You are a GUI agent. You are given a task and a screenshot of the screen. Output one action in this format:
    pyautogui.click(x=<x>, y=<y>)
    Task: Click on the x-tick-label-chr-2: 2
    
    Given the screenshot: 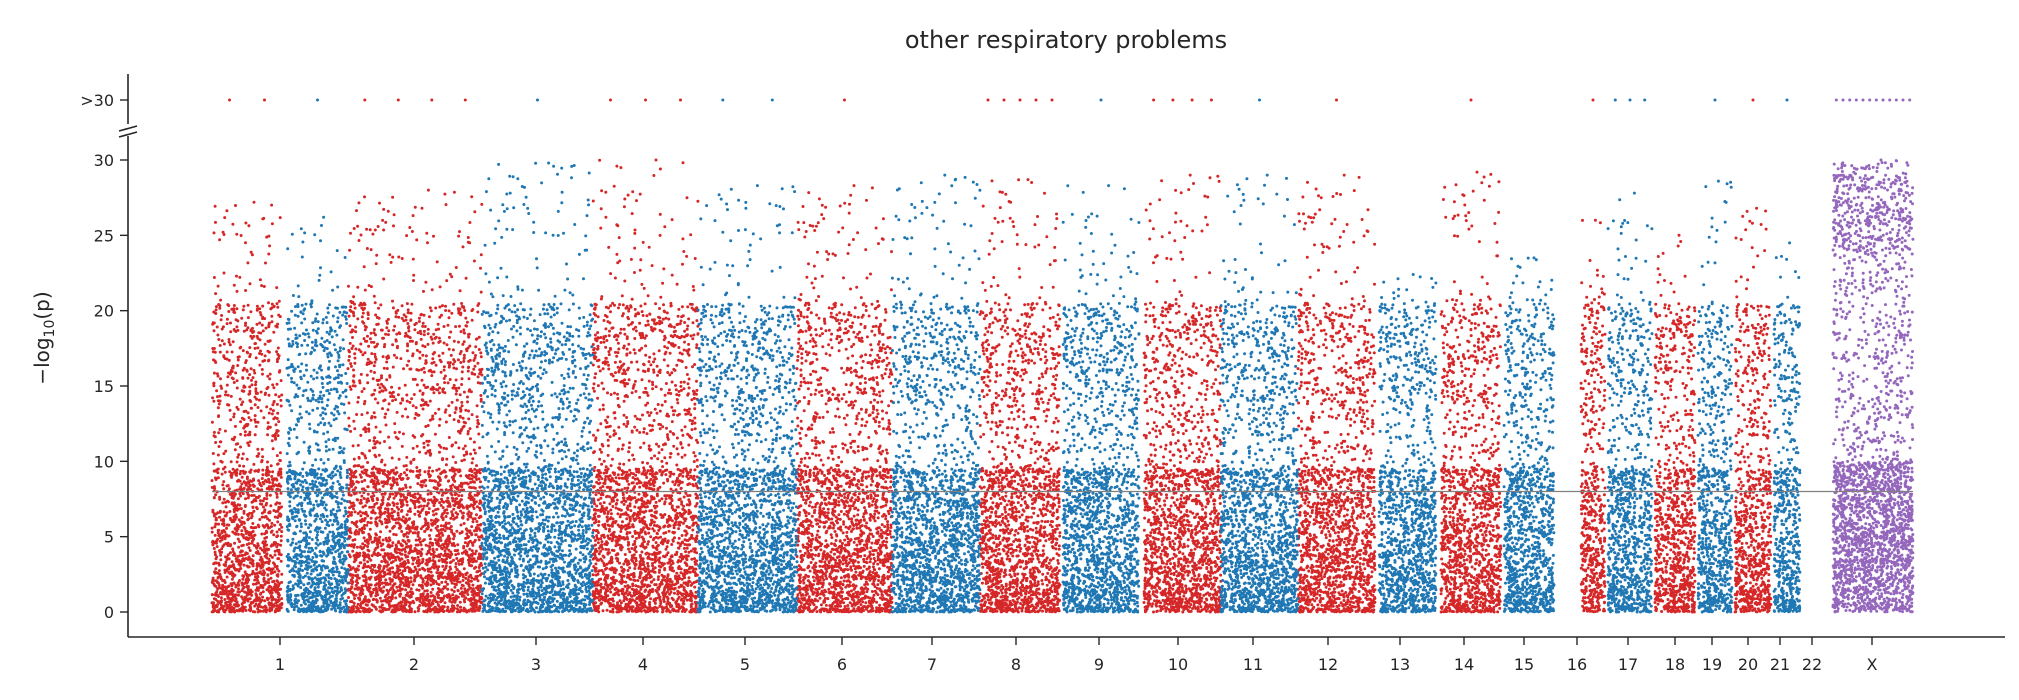 What is the action you would take?
    pyautogui.click(x=414, y=664)
    